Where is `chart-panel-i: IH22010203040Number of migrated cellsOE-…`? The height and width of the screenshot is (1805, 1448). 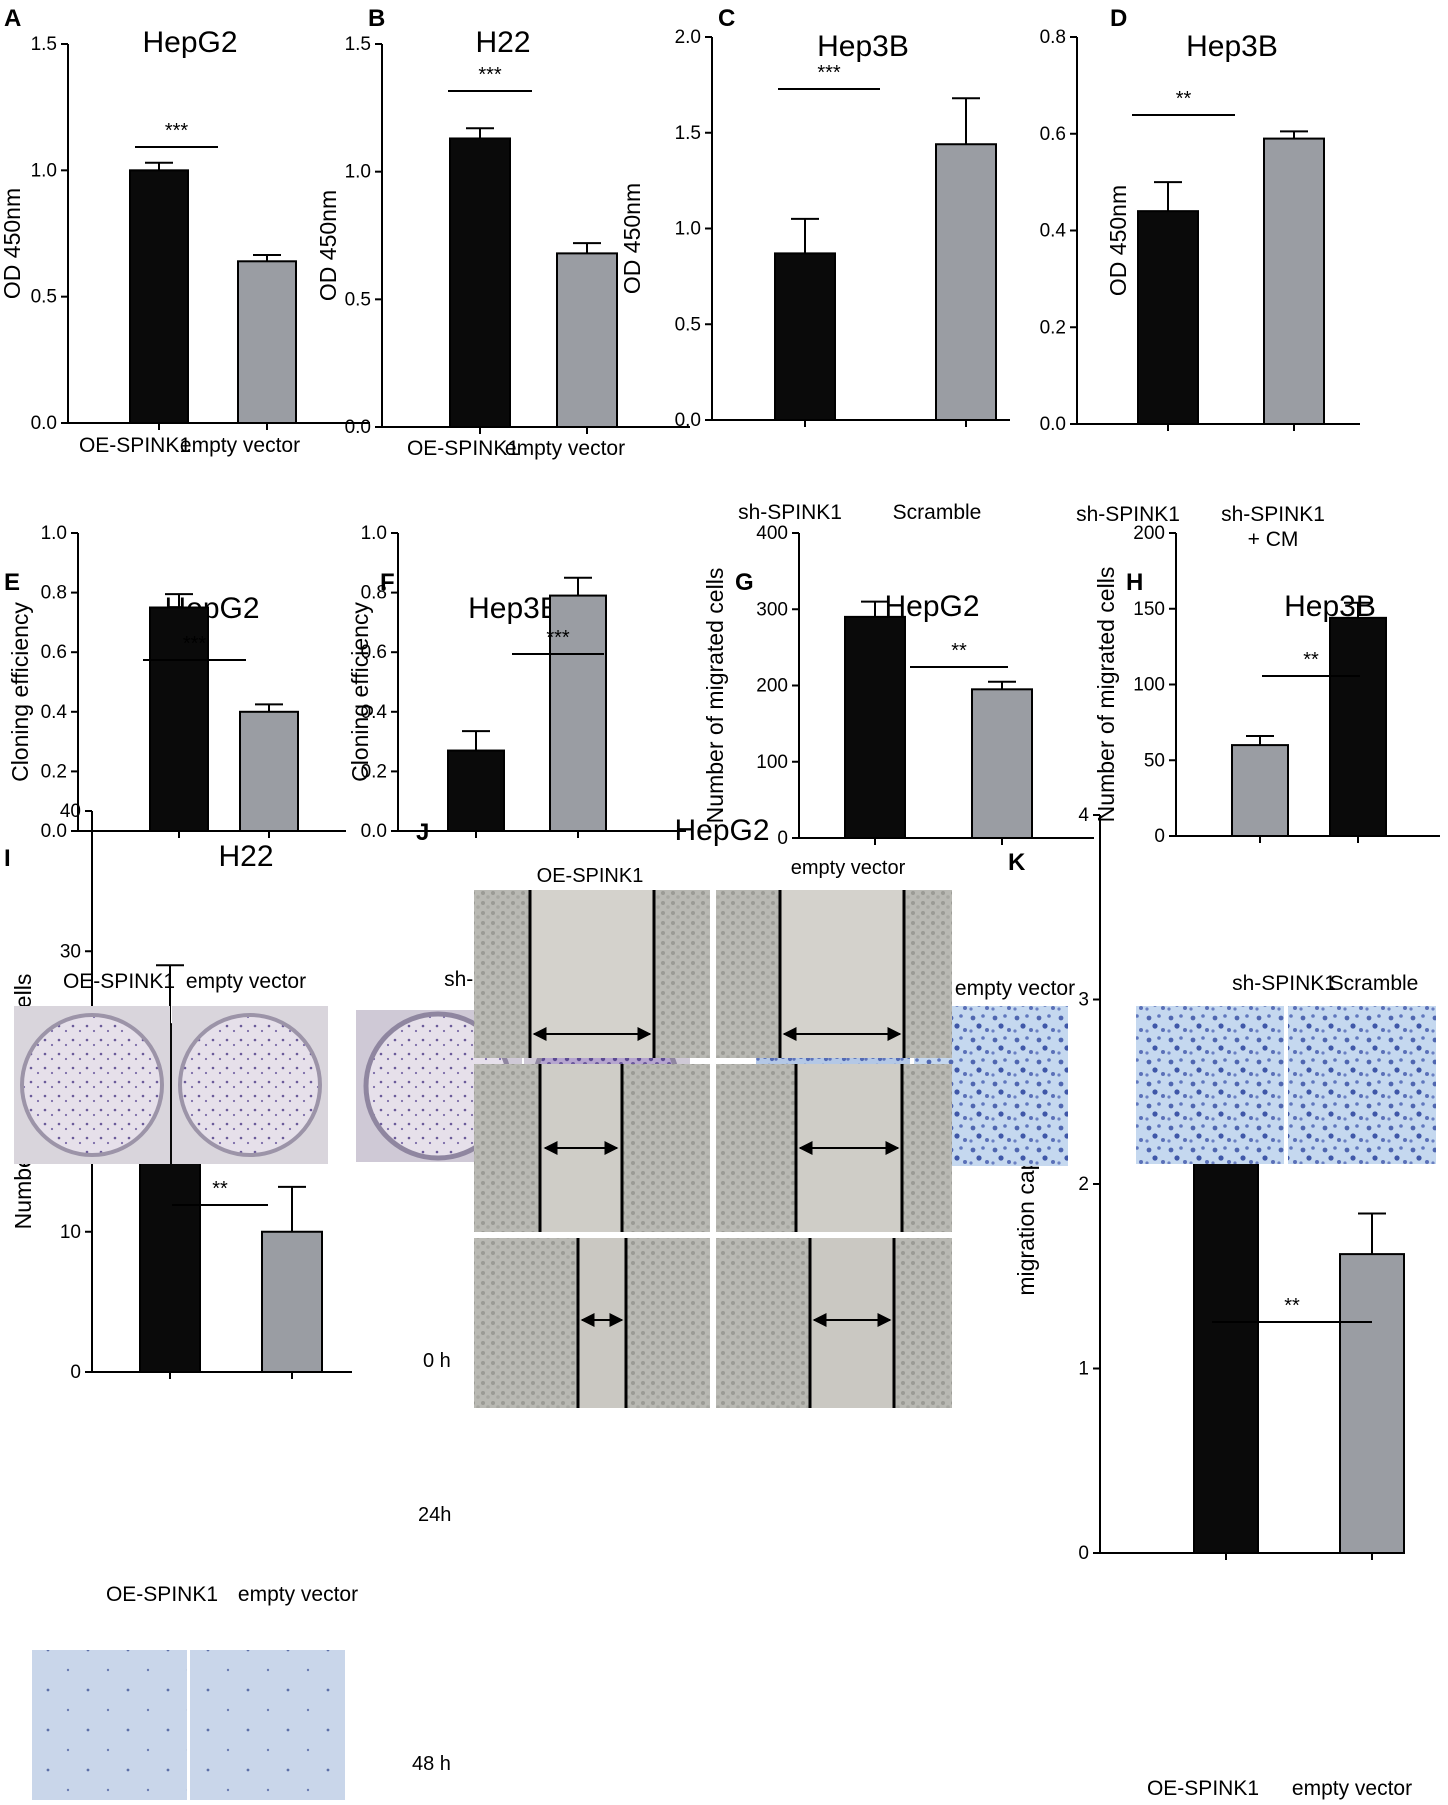
chart-panel-i: IH22010203040Number of migrated cellsOE-… is located at coordinates (181, 1203).